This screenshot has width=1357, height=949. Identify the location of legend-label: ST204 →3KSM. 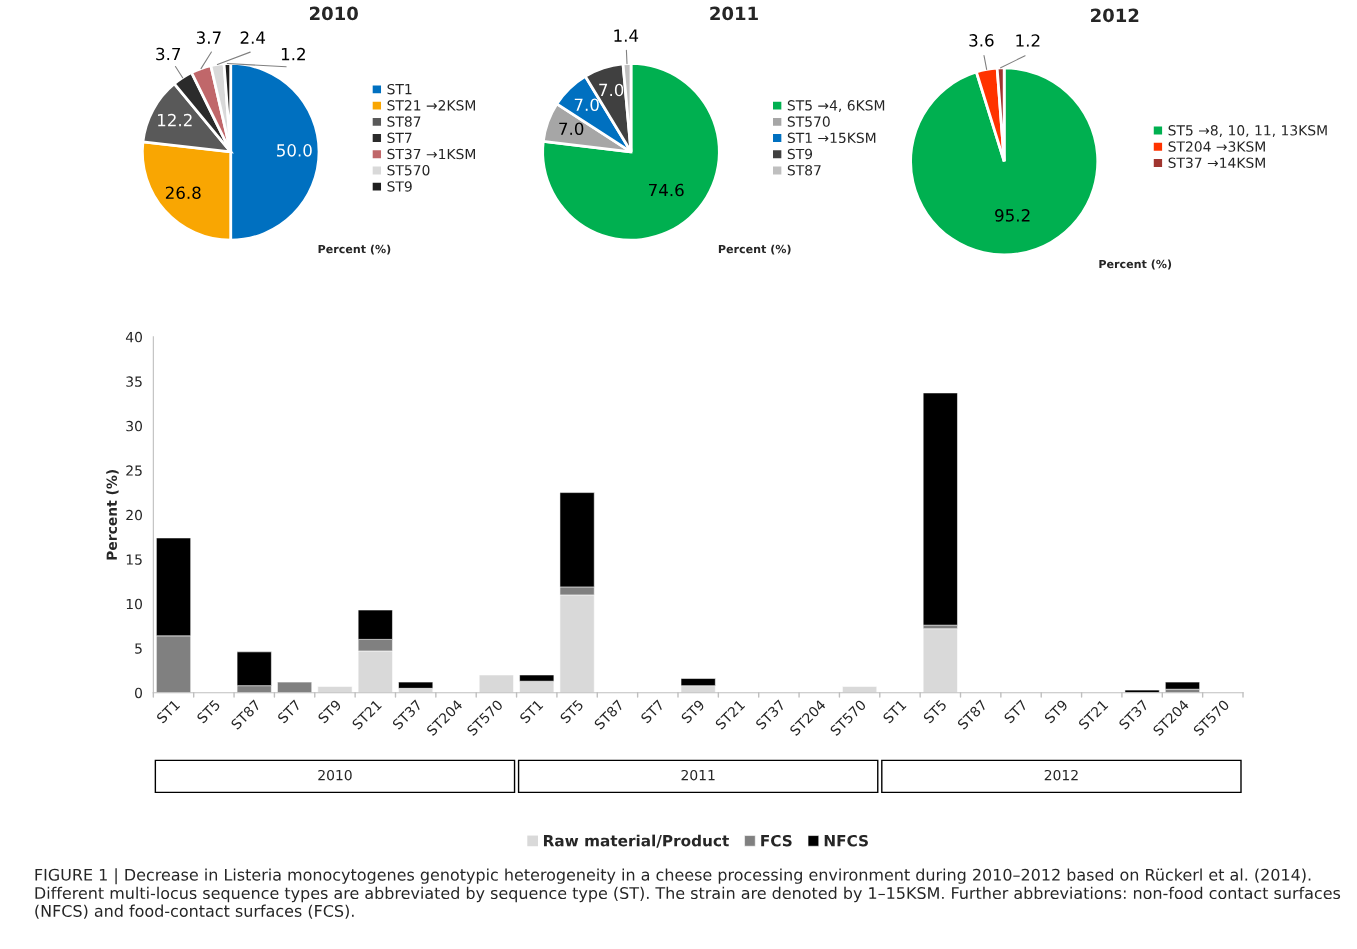
(1216, 146).